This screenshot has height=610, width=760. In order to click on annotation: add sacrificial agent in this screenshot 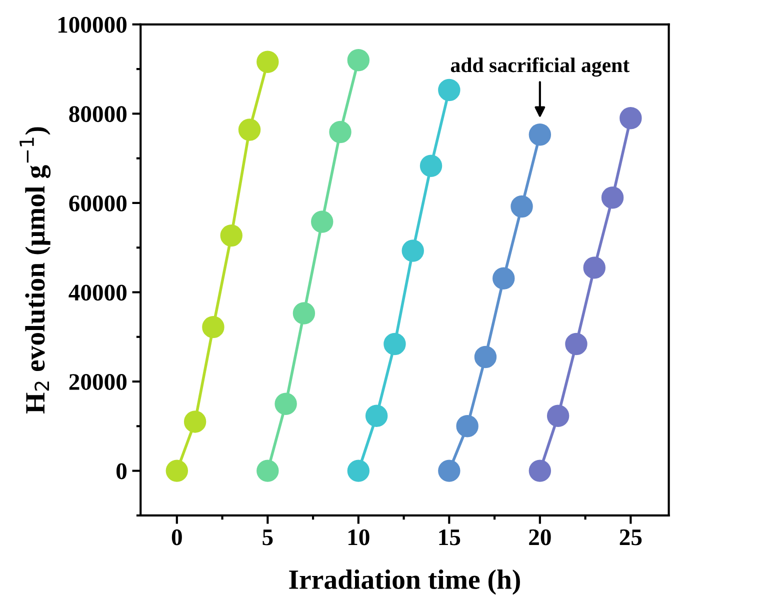, I will do `click(540, 67)`.